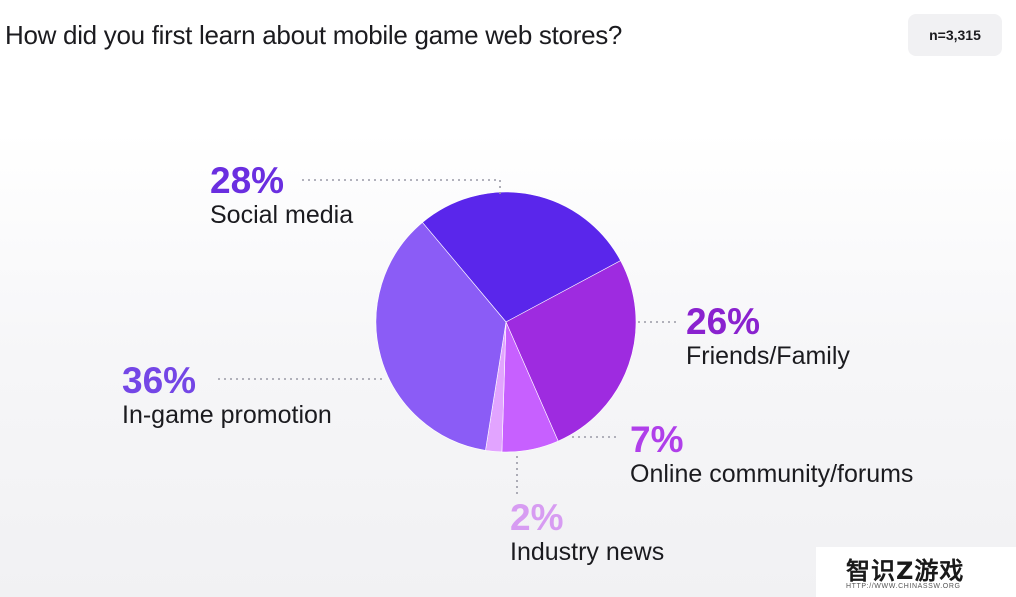  Describe the element at coordinates (247, 180) in the screenshot. I see `slice-percent-label: 28%` at that location.